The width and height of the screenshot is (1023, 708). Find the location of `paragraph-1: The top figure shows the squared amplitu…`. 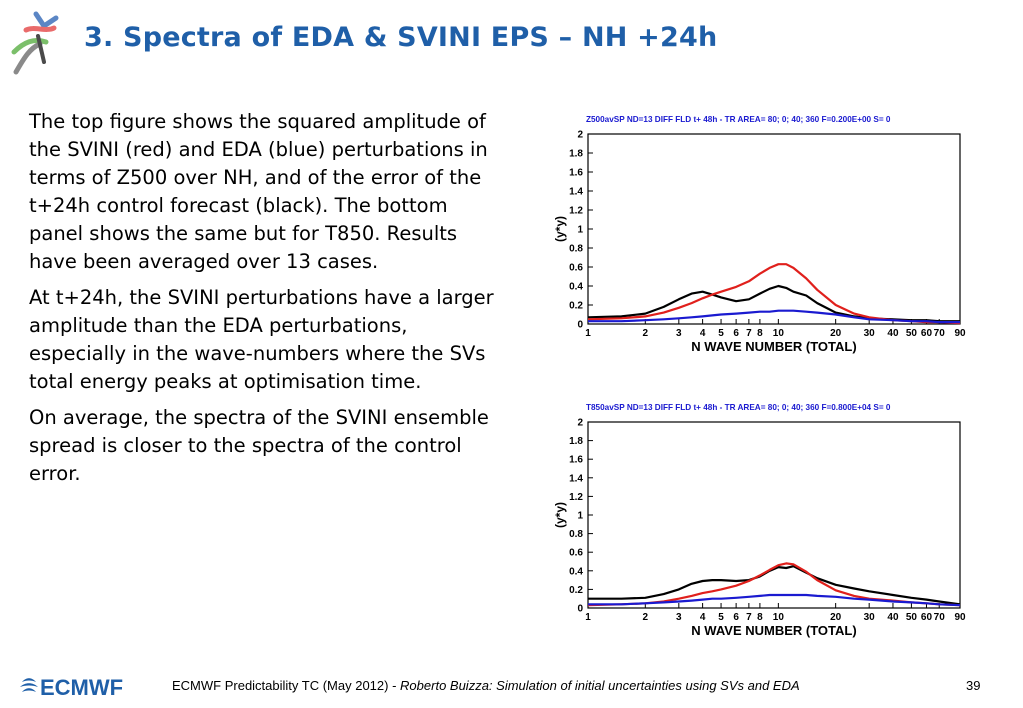

paragraph-1: The top figure shows the squared amplitu… is located at coordinates (258, 191).